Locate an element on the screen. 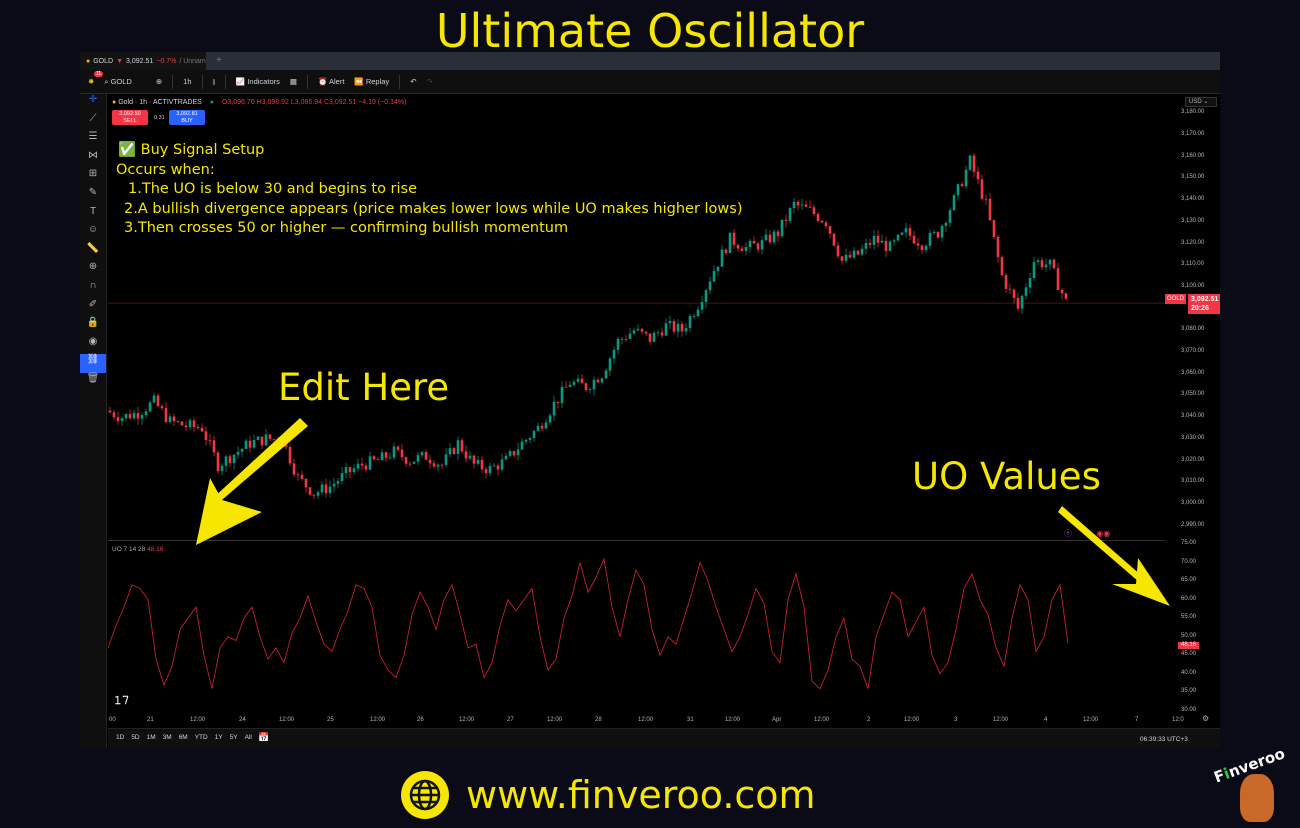 The image size is (1300, 828). clock: 06:39:33 UTC+3 is located at coordinates (1164, 739).